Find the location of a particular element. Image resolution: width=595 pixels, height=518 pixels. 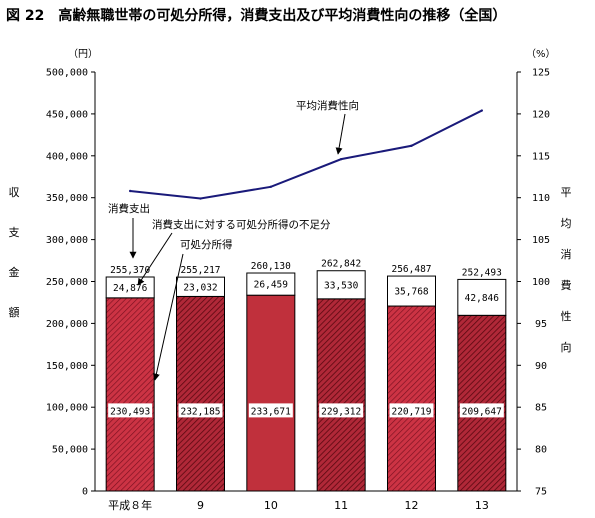

arrow-disposable-income is located at coordinates (168, 317).